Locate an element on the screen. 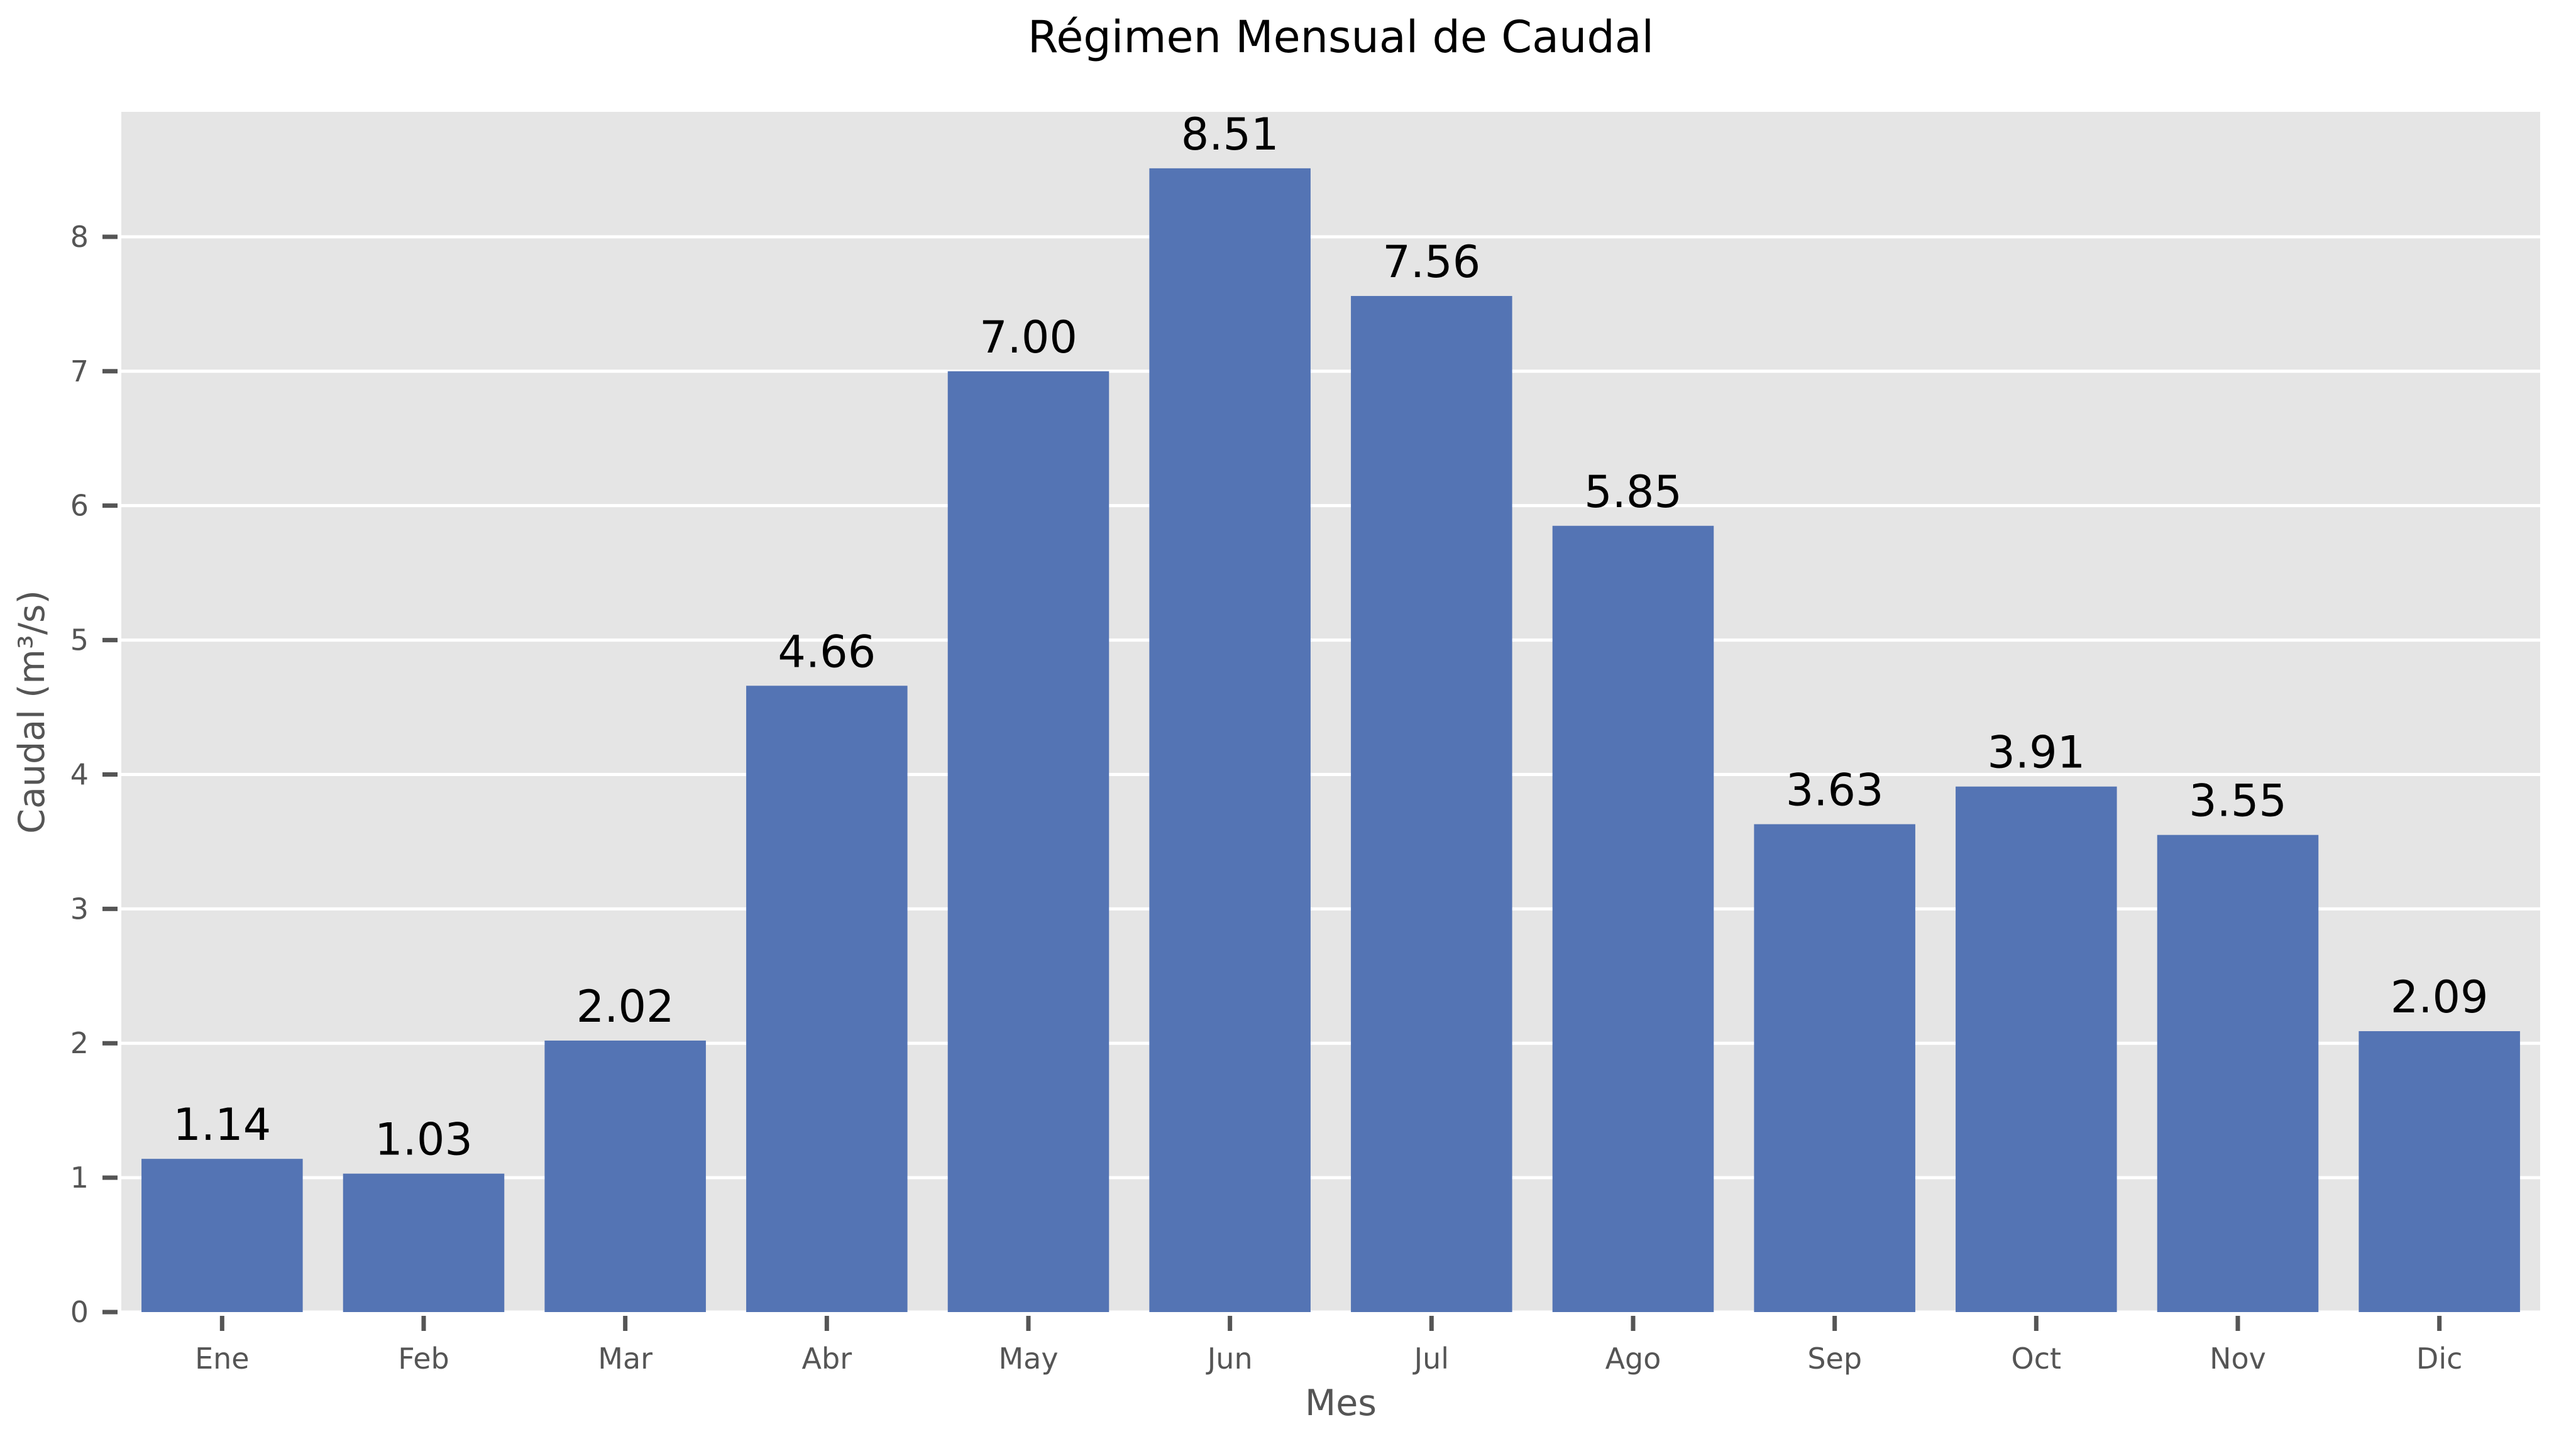  bar-value-label-ene: 1.14 is located at coordinates (222, 1125).